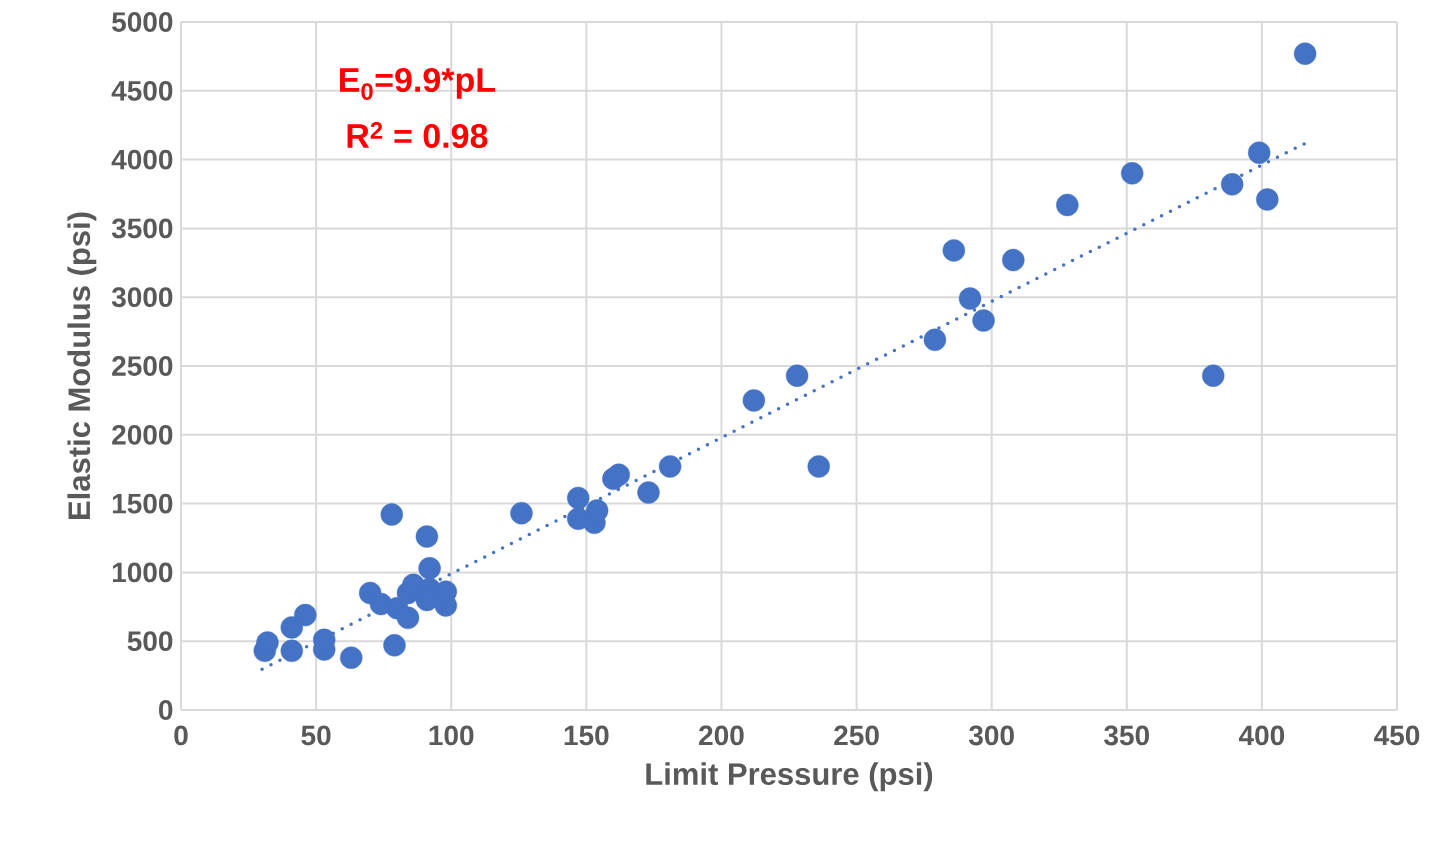 This screenshot has width=1432, height=844. Describe the element at coordinates (789, 777) in the screenshot. I see `x-axis-title: Limit Pressure (psi)` at that location.